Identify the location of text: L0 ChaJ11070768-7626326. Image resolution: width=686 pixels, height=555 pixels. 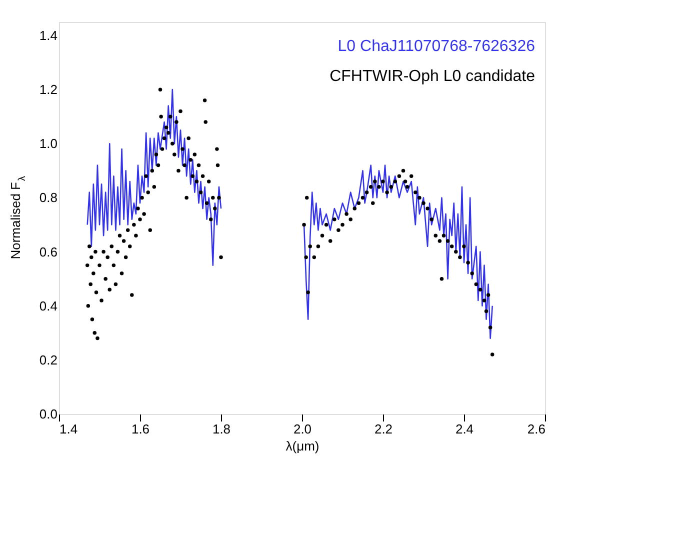
(437, 46).